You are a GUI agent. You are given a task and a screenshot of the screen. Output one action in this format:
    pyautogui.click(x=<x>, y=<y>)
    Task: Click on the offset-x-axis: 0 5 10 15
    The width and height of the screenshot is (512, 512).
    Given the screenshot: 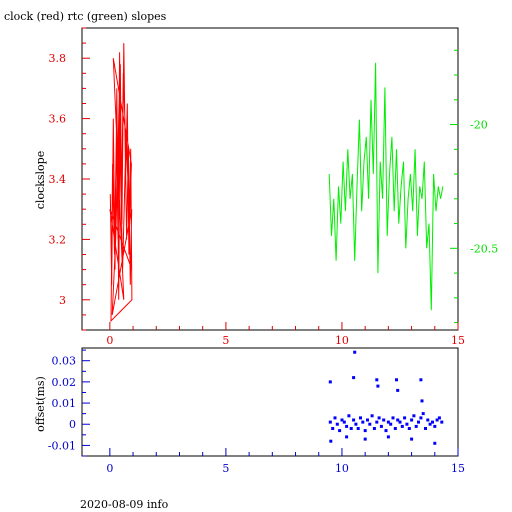 What is the action you would take?
    pyautogui.click(x=285, y=461)
    